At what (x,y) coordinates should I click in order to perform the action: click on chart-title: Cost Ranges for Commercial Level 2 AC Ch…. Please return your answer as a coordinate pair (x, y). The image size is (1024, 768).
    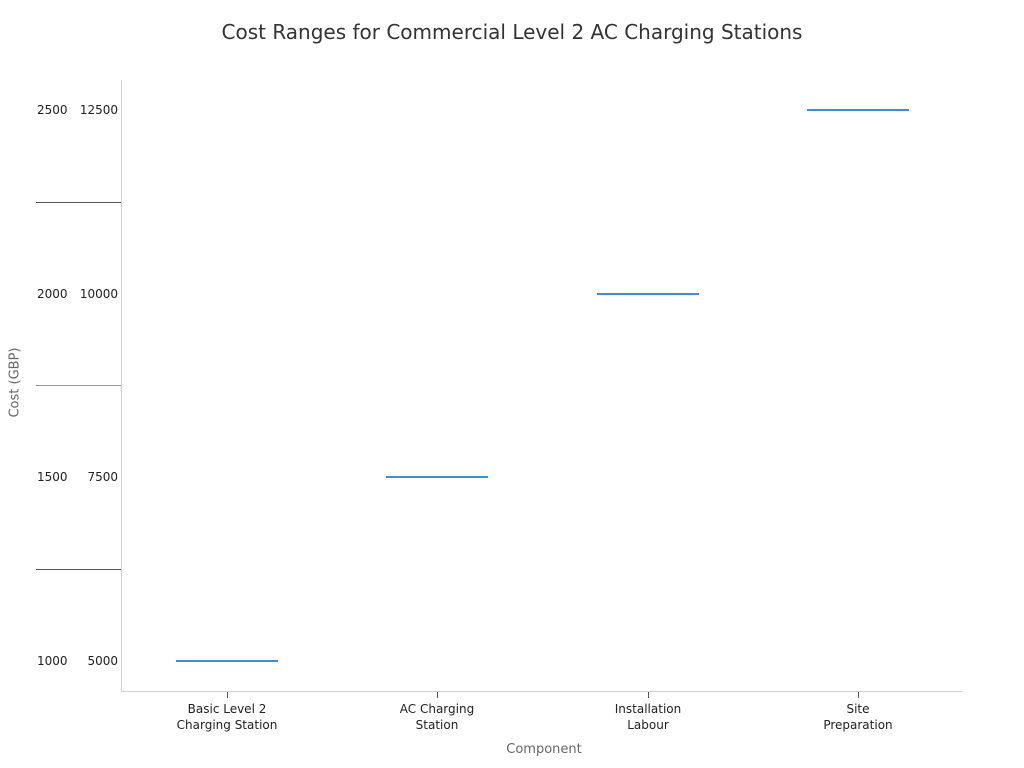
    Looking at the image, I should click on (512, 32).